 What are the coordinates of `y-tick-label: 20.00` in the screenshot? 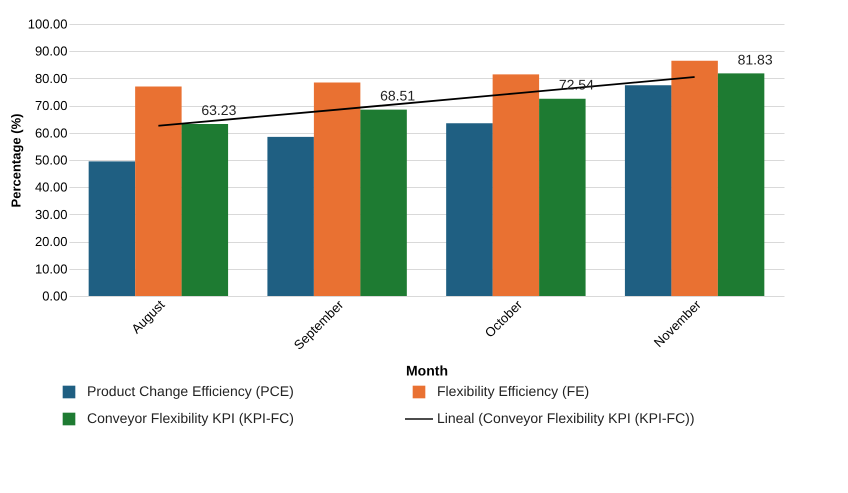 It's located at (51, 242).